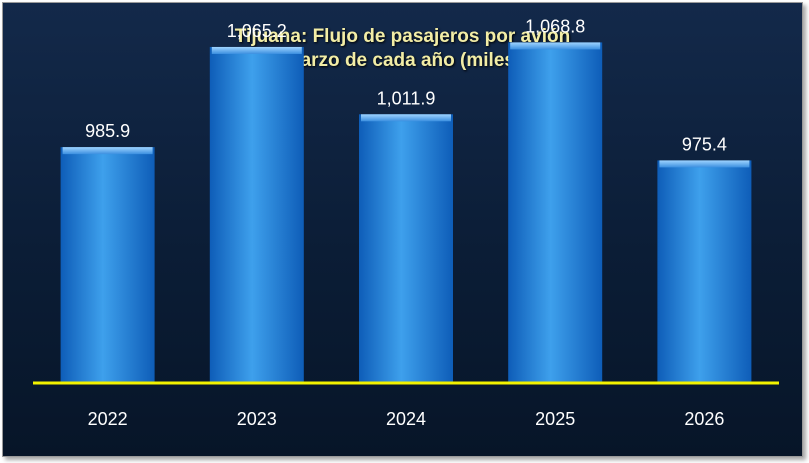 The height and width of the screenshot is (463, 809). What do you see at coordinates (406, 248) in the screenshot?
I see `bar-2024` at bounding box center [406, 248].